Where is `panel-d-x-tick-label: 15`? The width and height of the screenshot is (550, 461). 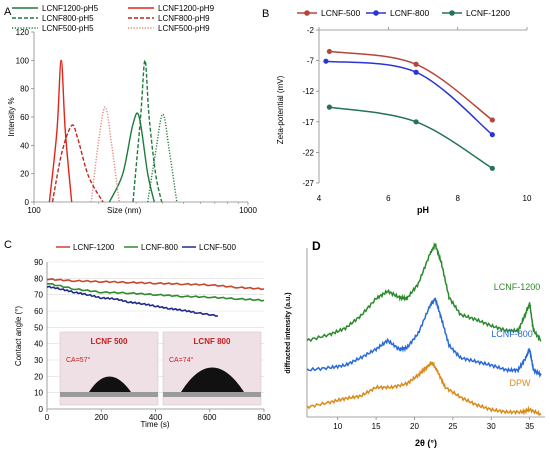 panel-d-x-tick-label: 15 is located at coordinates (376, 426).